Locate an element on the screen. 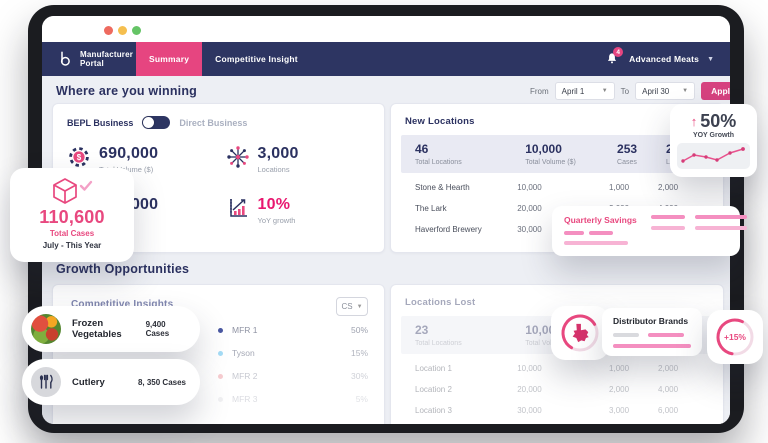 The image size is (768, 443). cube-check-icon is located at coordinates (73, 191).